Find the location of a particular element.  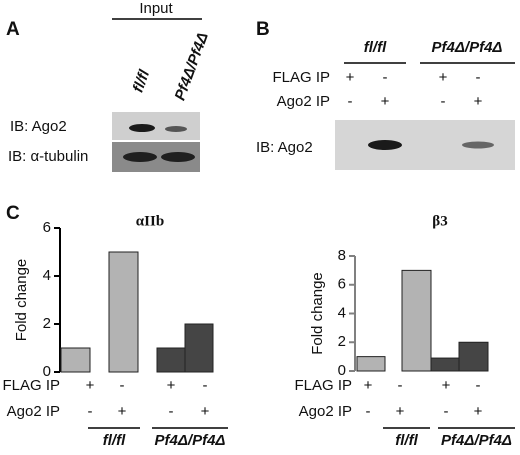

blot is located at coordinates (156, 126).